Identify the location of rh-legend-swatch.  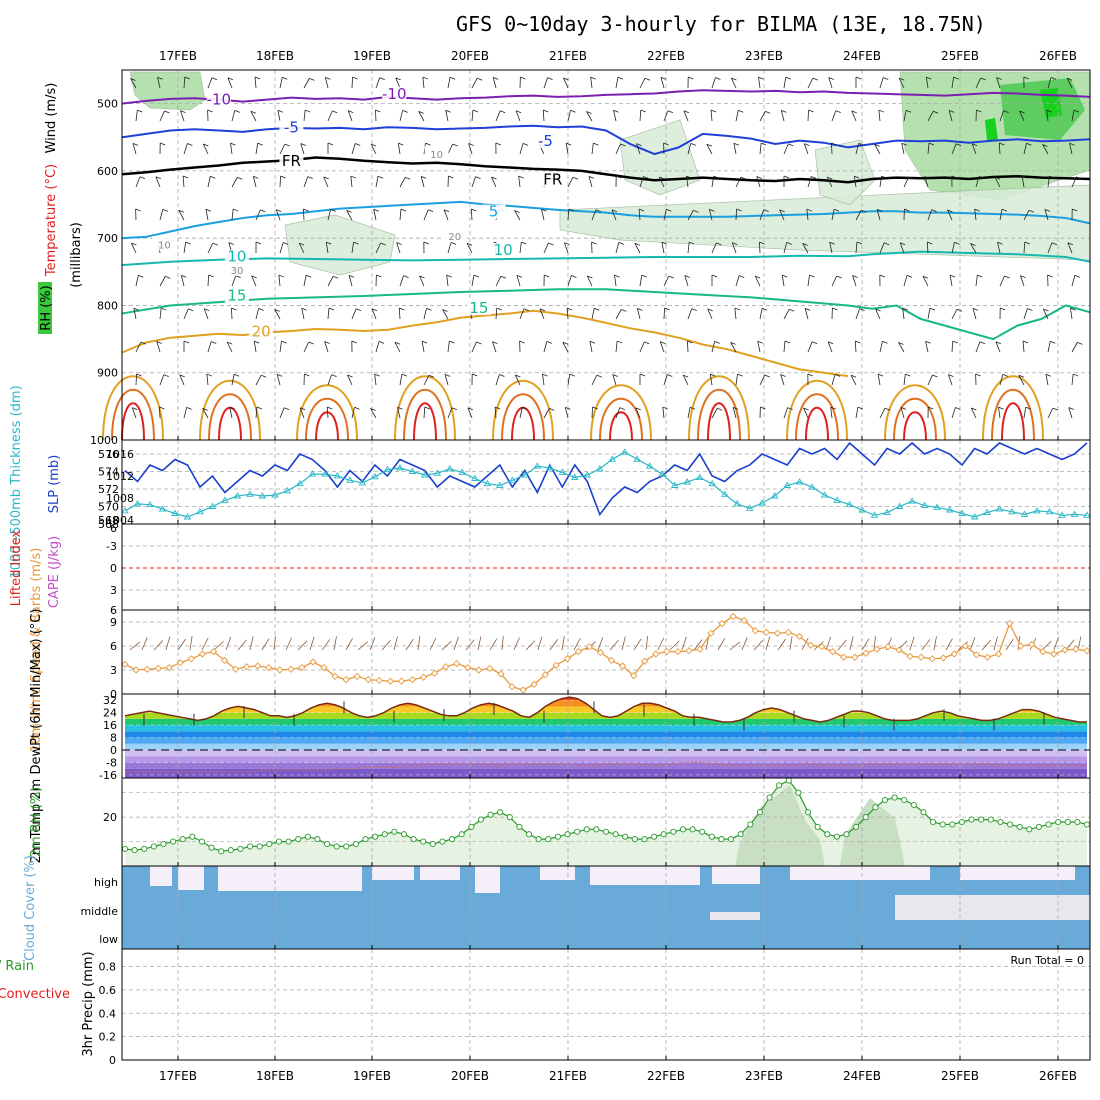
(45, 308).